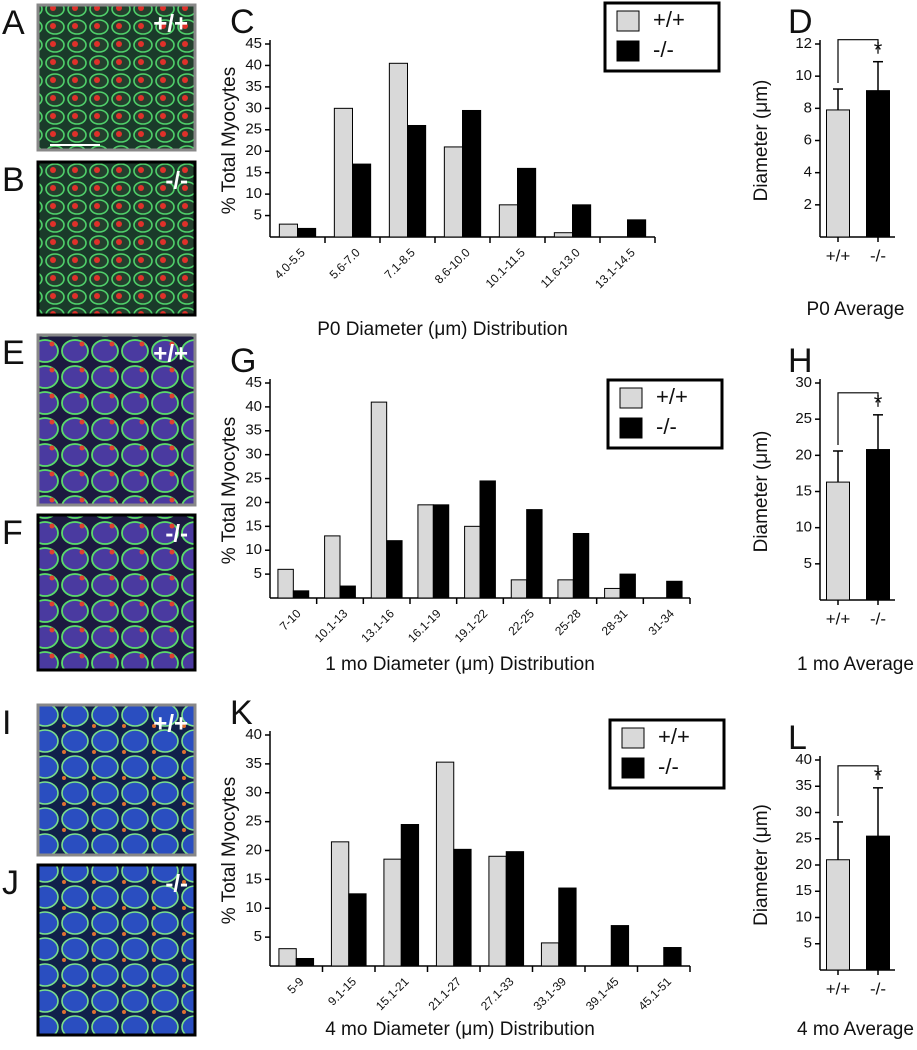 This screenshot has height=1050, width=917. Describe the element at coordinates (654, 993) in the screenshot. I see `x-tick-label: 45.1-51` at that location.